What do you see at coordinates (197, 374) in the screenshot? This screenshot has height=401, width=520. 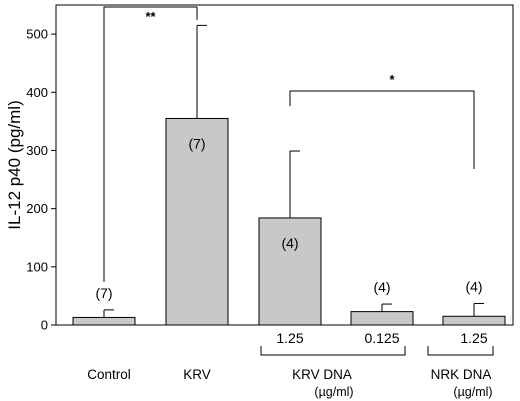 I see `group-label-krv: KRV` at bounding box center [197, 374].